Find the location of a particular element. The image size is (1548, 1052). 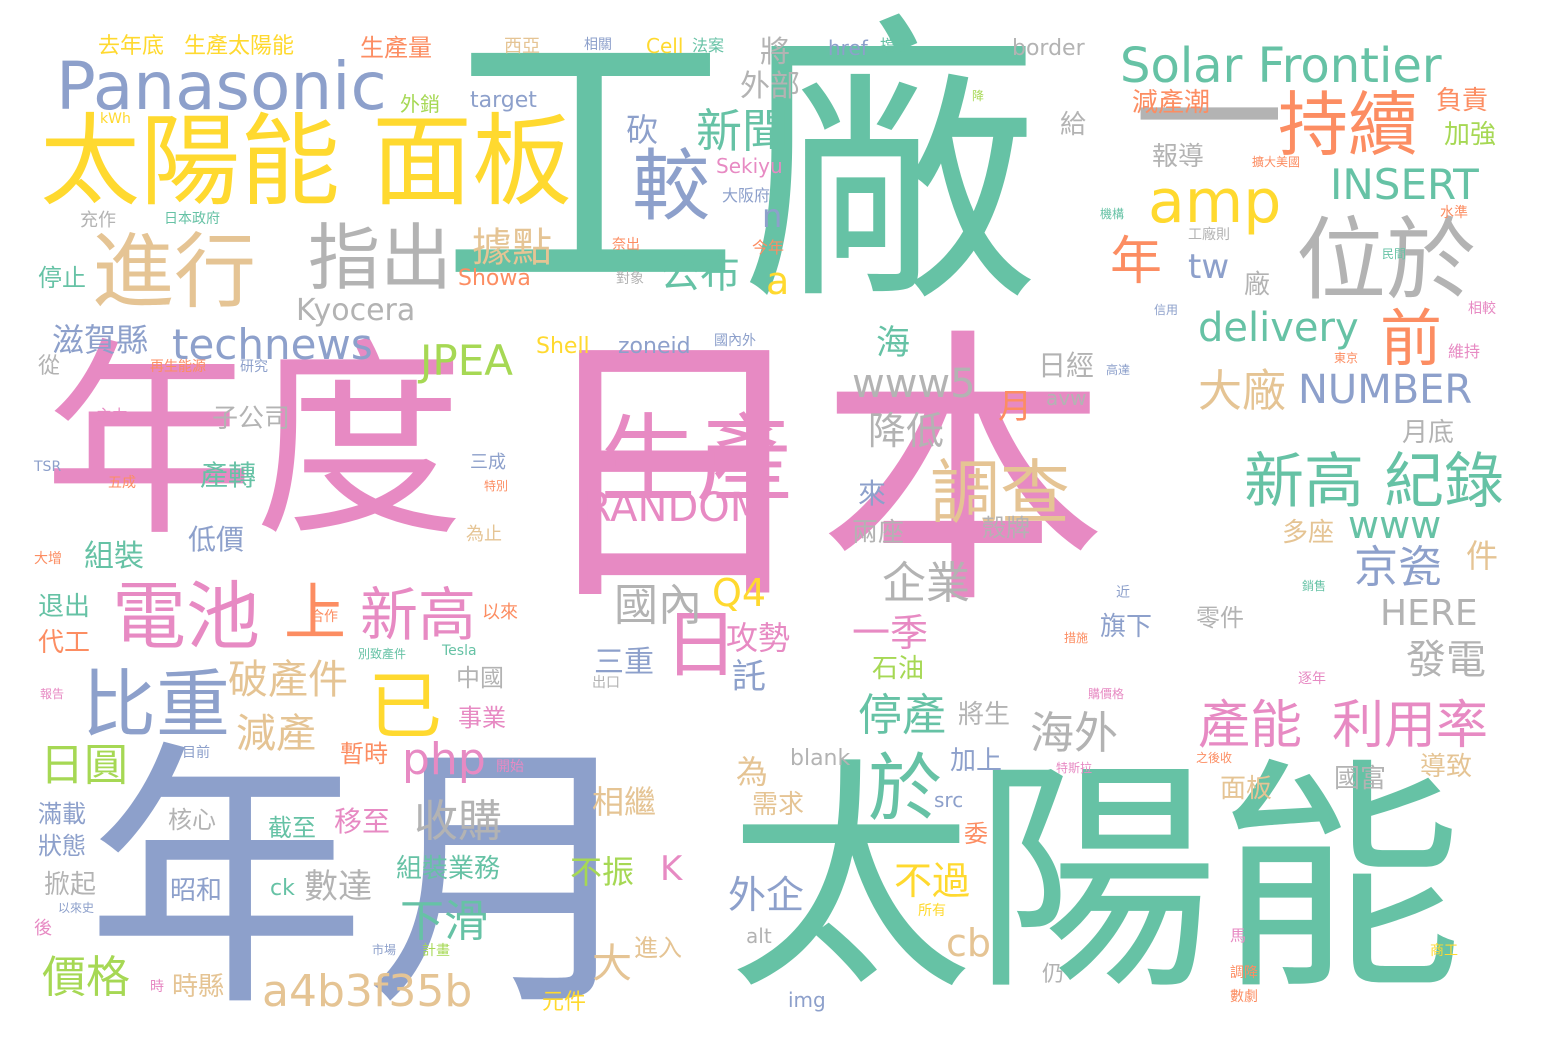

word-jingci: 京瓷 is located at coordinates (1398, 567).